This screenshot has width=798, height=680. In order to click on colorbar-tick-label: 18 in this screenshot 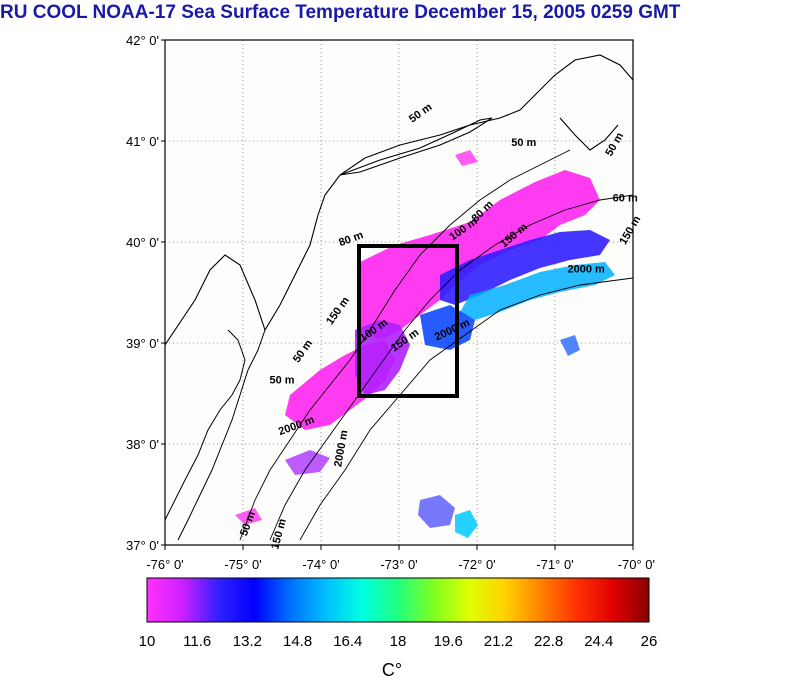, I will do `click(398, 641)`.